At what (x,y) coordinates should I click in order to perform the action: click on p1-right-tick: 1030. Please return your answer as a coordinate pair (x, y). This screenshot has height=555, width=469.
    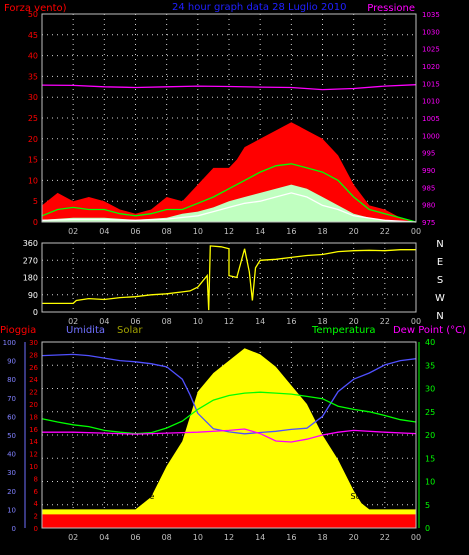
    Looking at the image, I should click on (431, 32).